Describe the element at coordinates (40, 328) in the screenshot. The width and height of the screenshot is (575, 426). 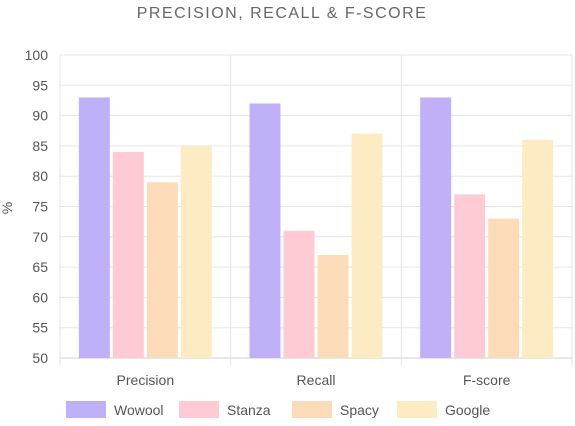
I see `y-tick-label: 55` at that location.